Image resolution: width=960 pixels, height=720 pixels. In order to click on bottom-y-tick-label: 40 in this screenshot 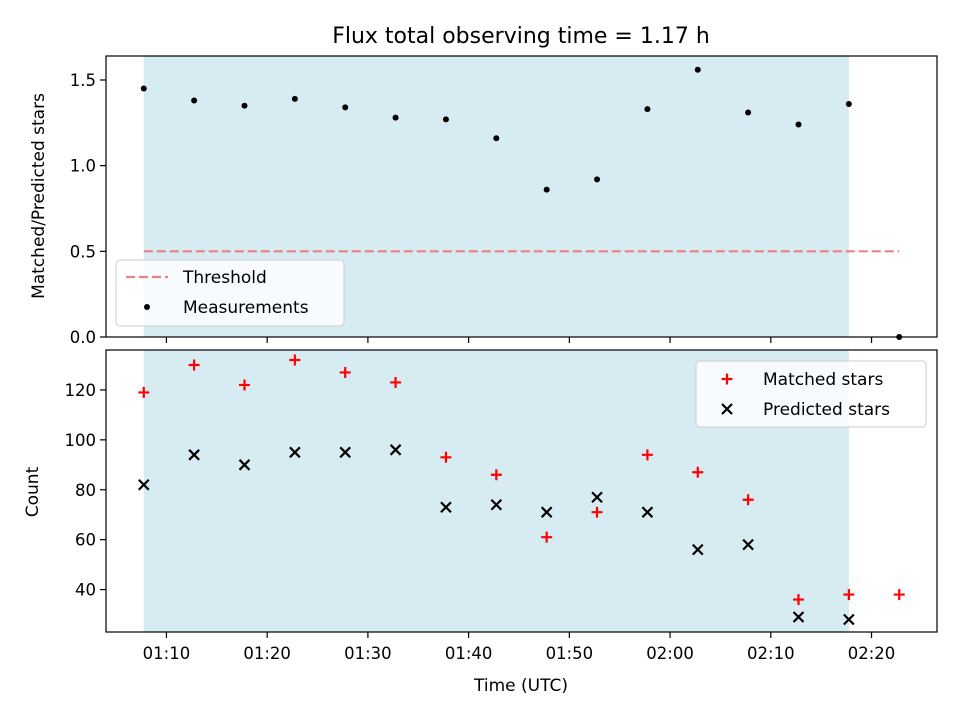, I will do `click(85, 590)`.